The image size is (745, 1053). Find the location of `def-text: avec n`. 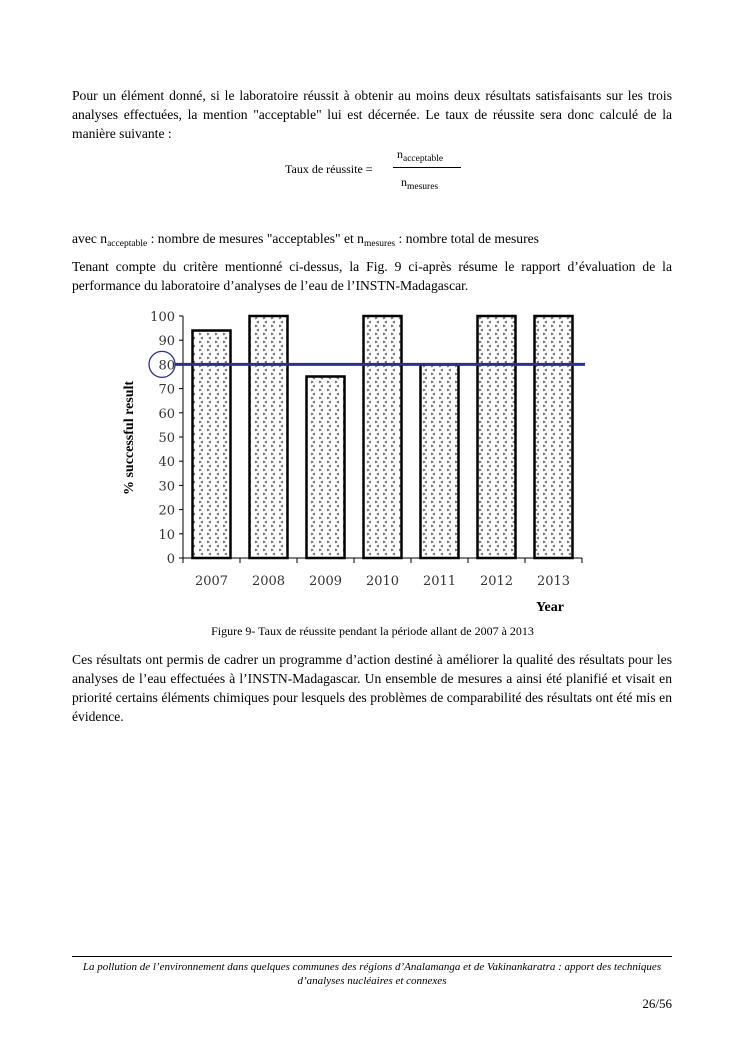

def-text: avec n is located at coordinates (90, 238).